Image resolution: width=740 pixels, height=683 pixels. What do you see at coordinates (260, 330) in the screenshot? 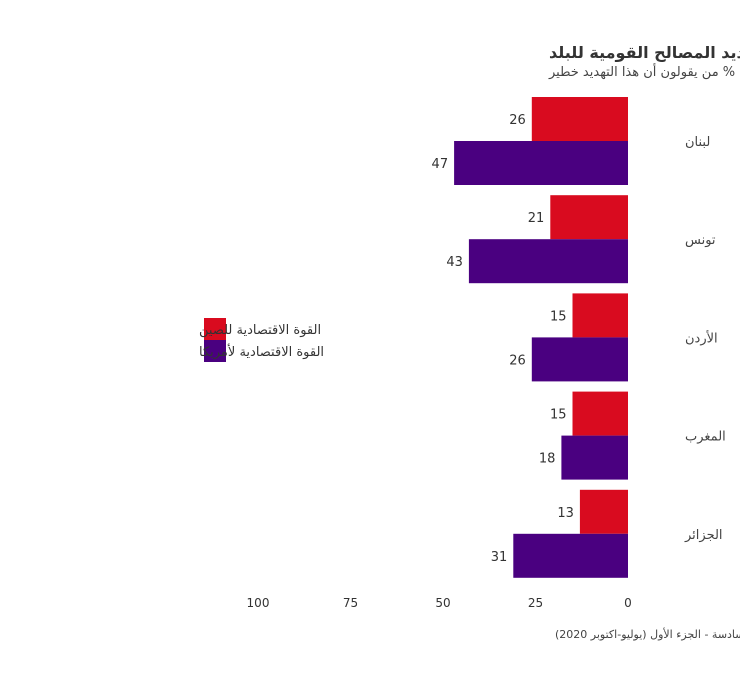
I see `legend-label: القوة الاقتصادية للصين` at bounding box center [260, 330].